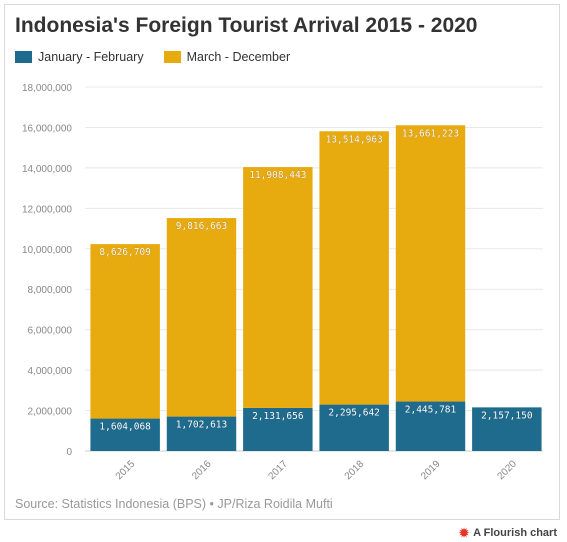 This screenshot has height=542, width=567. I want to click on data-label-jan-feb: 1,604,068, so click(125, 427).